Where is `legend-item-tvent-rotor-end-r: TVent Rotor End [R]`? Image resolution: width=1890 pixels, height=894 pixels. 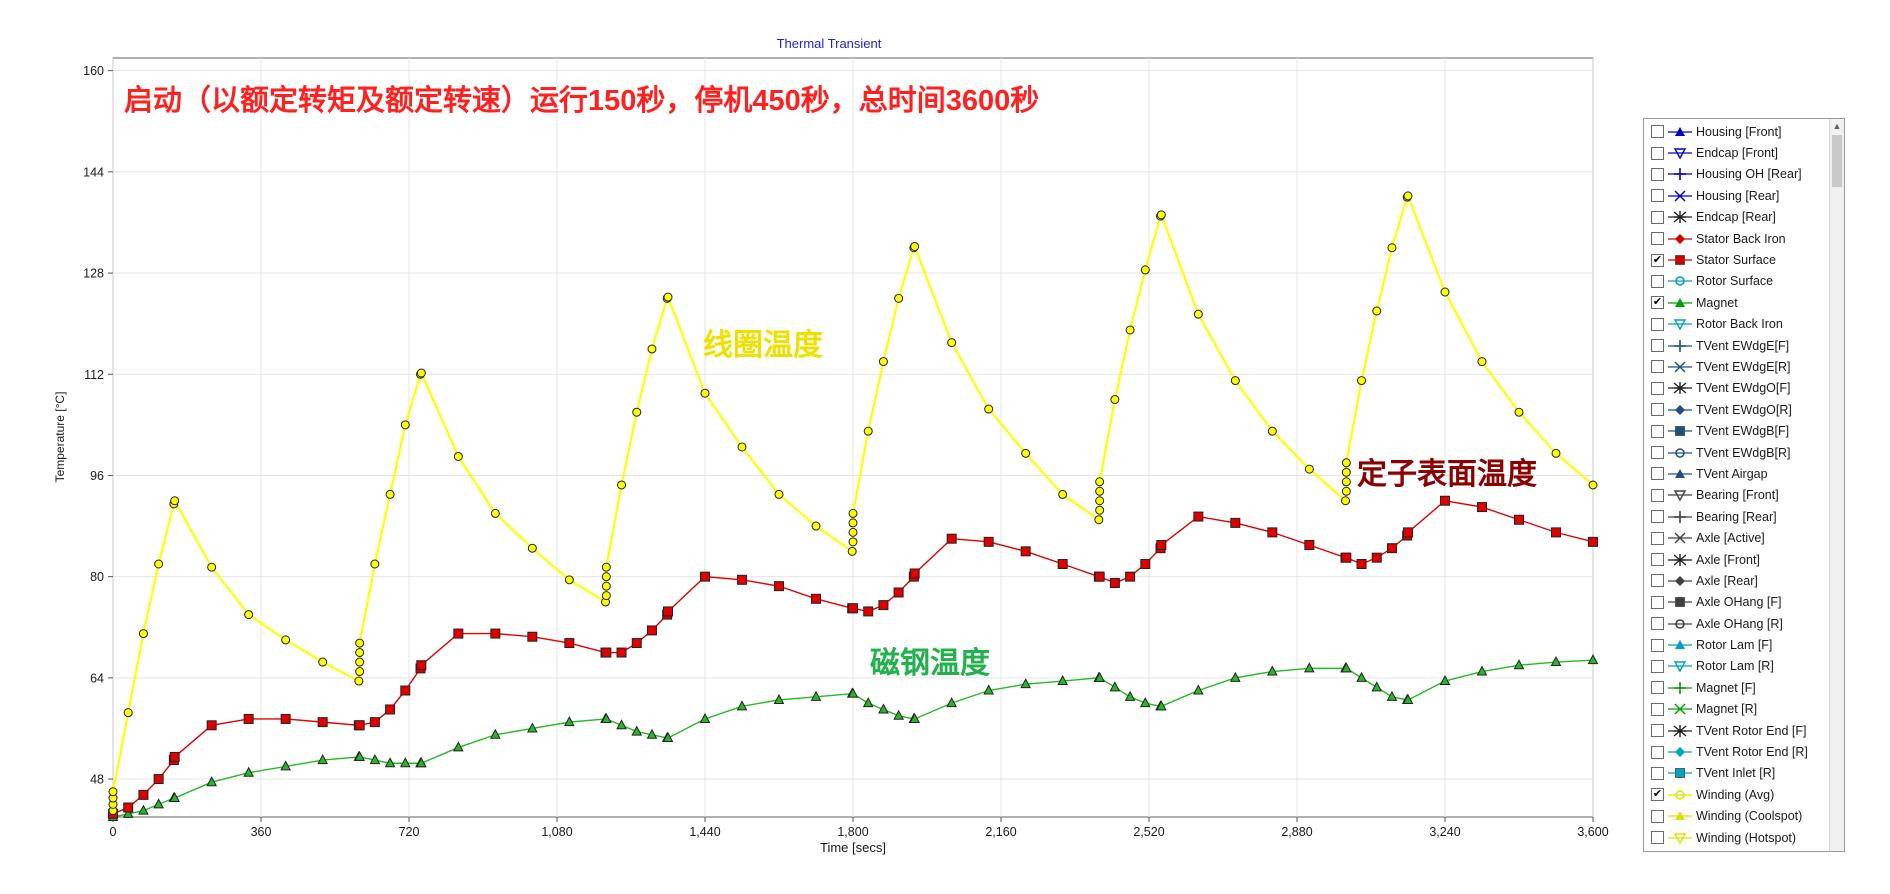 legend-item-tvent-rotor-end-r: TVent Rotor End [R] is located at coordinates (1735, 751).